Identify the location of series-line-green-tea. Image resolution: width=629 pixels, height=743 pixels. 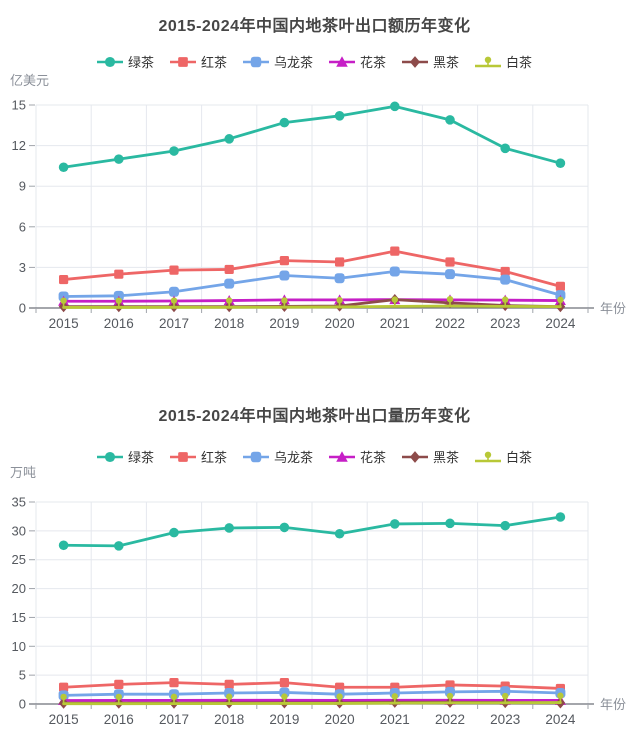
(312, 531).